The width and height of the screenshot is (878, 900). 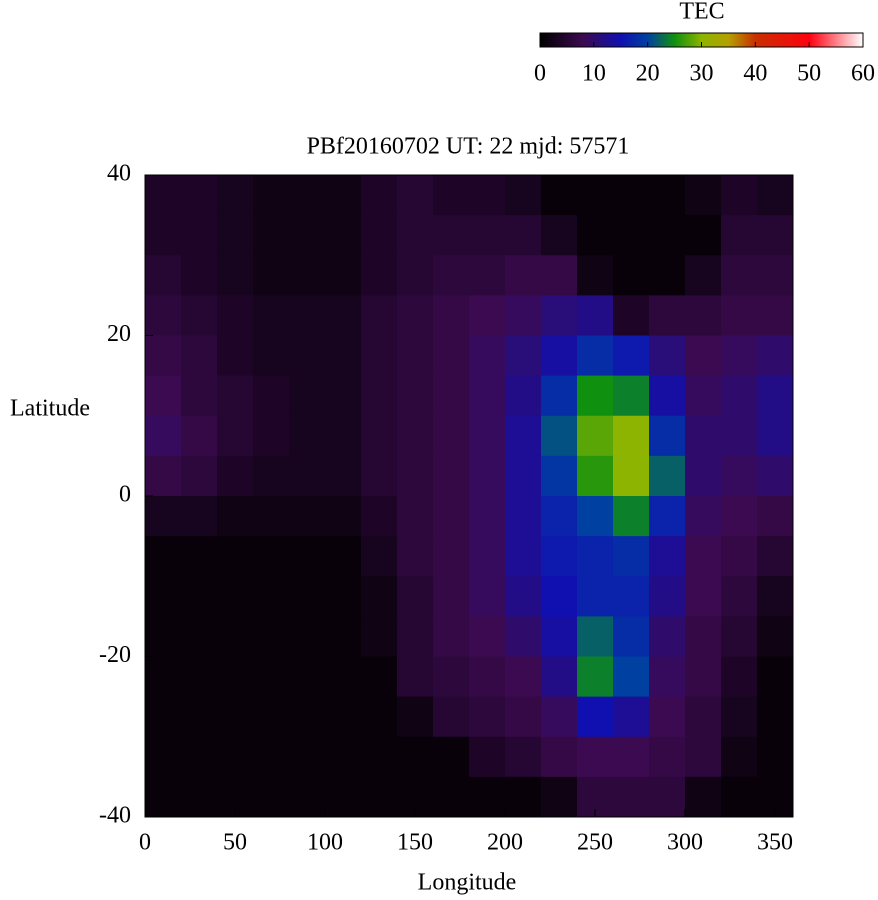 I want to click on colorbar-tick-label: 30, so click(x=702, y=74).